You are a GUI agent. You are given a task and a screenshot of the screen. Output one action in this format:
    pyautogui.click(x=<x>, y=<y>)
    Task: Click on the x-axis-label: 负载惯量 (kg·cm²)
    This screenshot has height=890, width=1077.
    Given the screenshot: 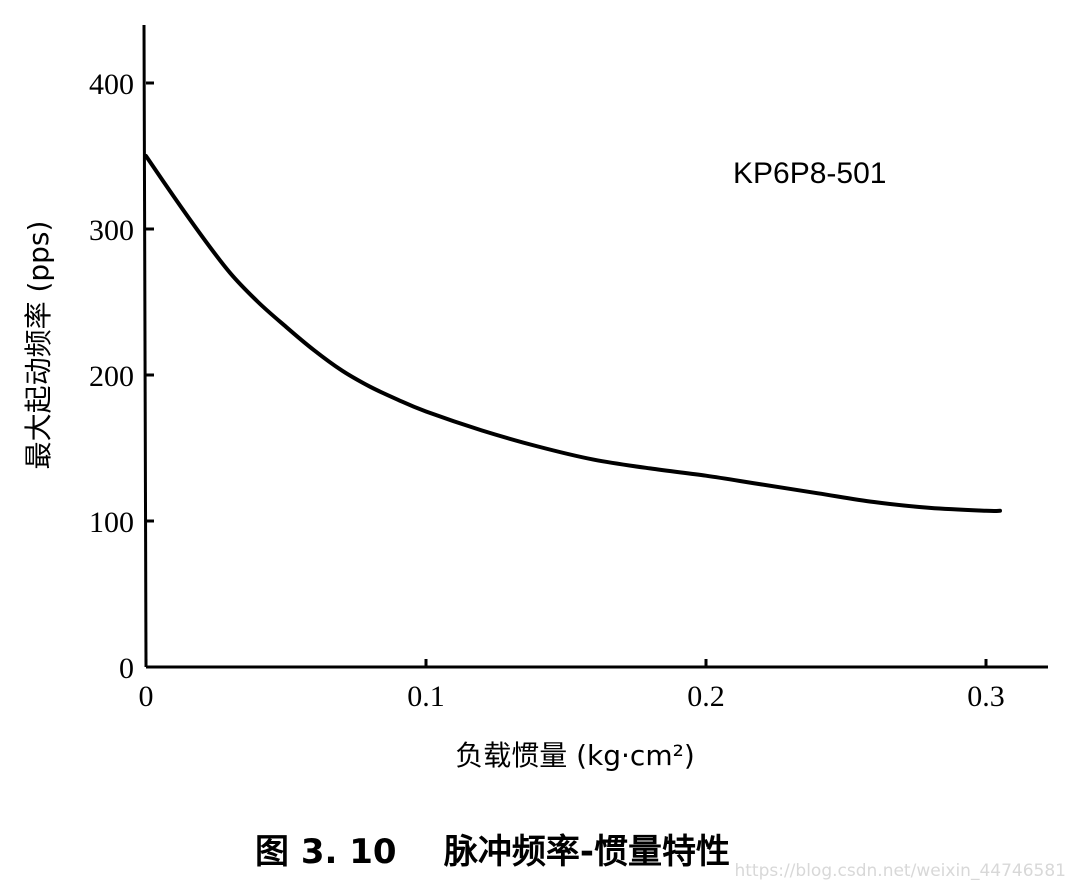 What is the action you would take?
    pyautogui.click(x=575, y=755)
    